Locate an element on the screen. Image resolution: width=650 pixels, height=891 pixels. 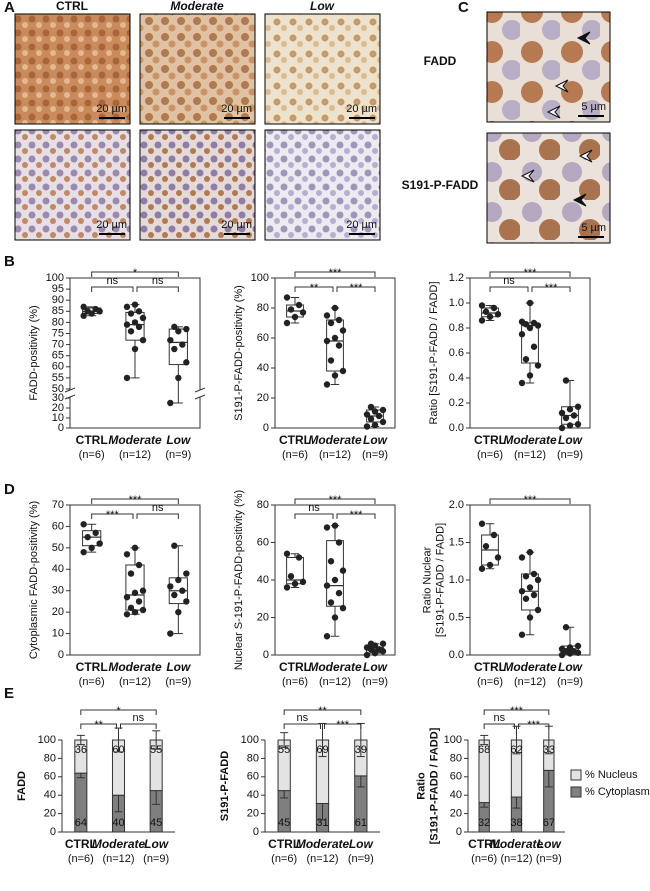
plot-frame is located at coordinates (335, 353).